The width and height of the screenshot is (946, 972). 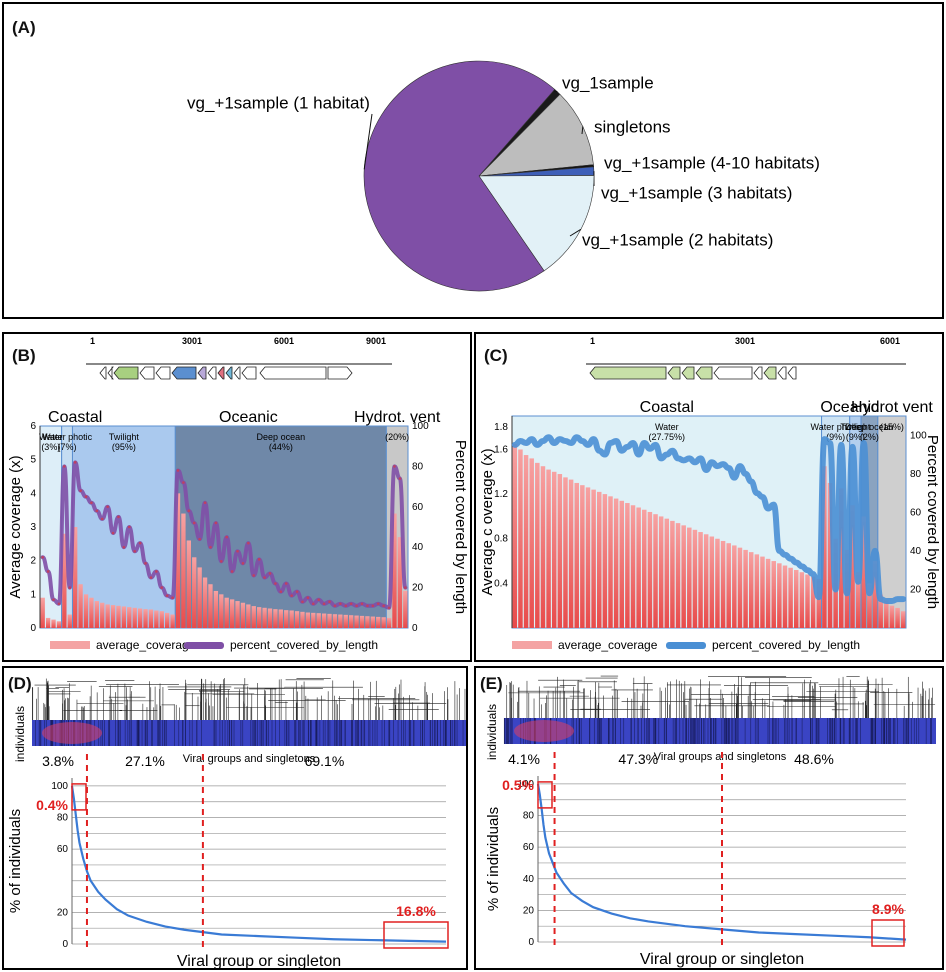 What do you see at coordinates (529, 816) in the screenshot?
I see `y-tick-label: 80` at bounding box center [529, 816].